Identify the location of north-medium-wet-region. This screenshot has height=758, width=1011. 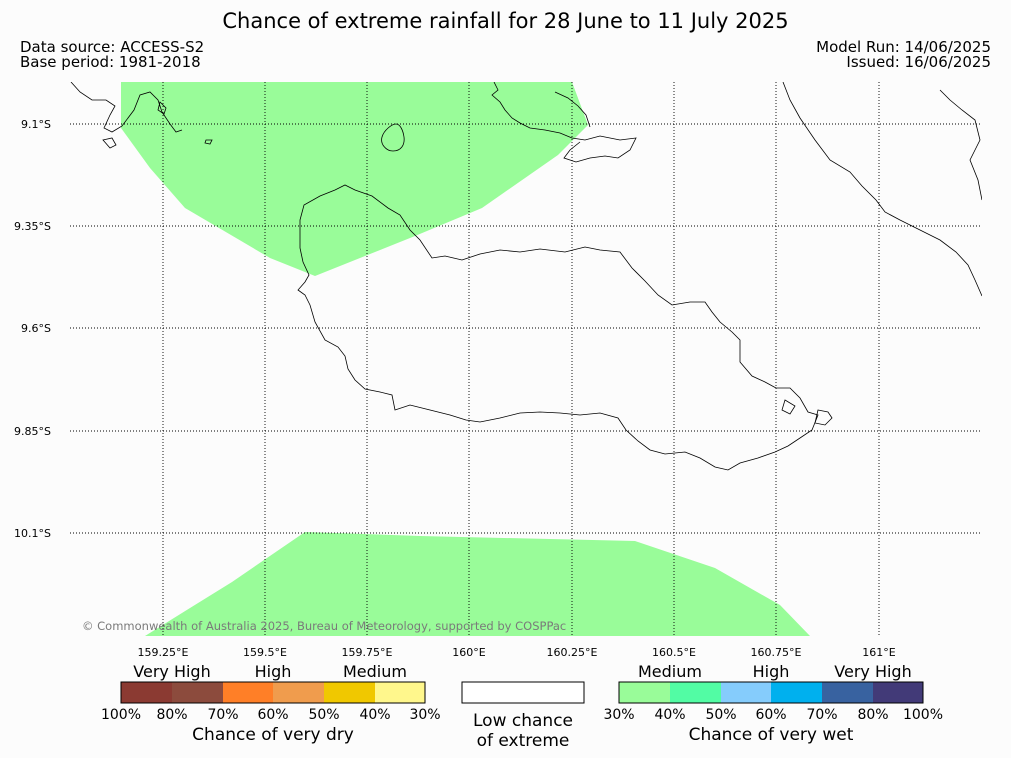
(354, 179).